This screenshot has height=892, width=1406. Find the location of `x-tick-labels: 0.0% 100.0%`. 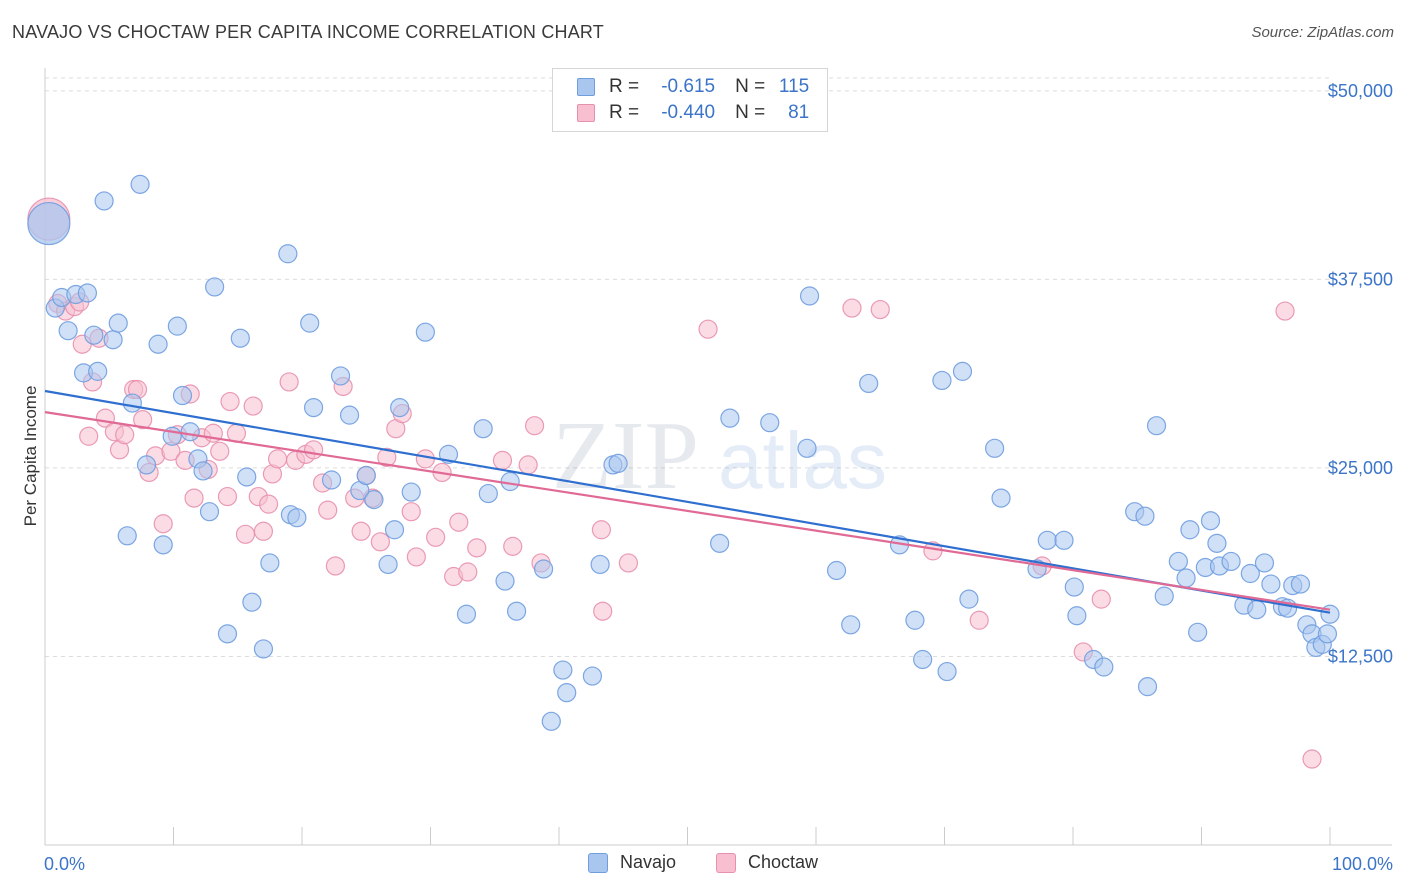

x-tick-labels: 0.0% 100.0% is located at coordinates (718, 864).